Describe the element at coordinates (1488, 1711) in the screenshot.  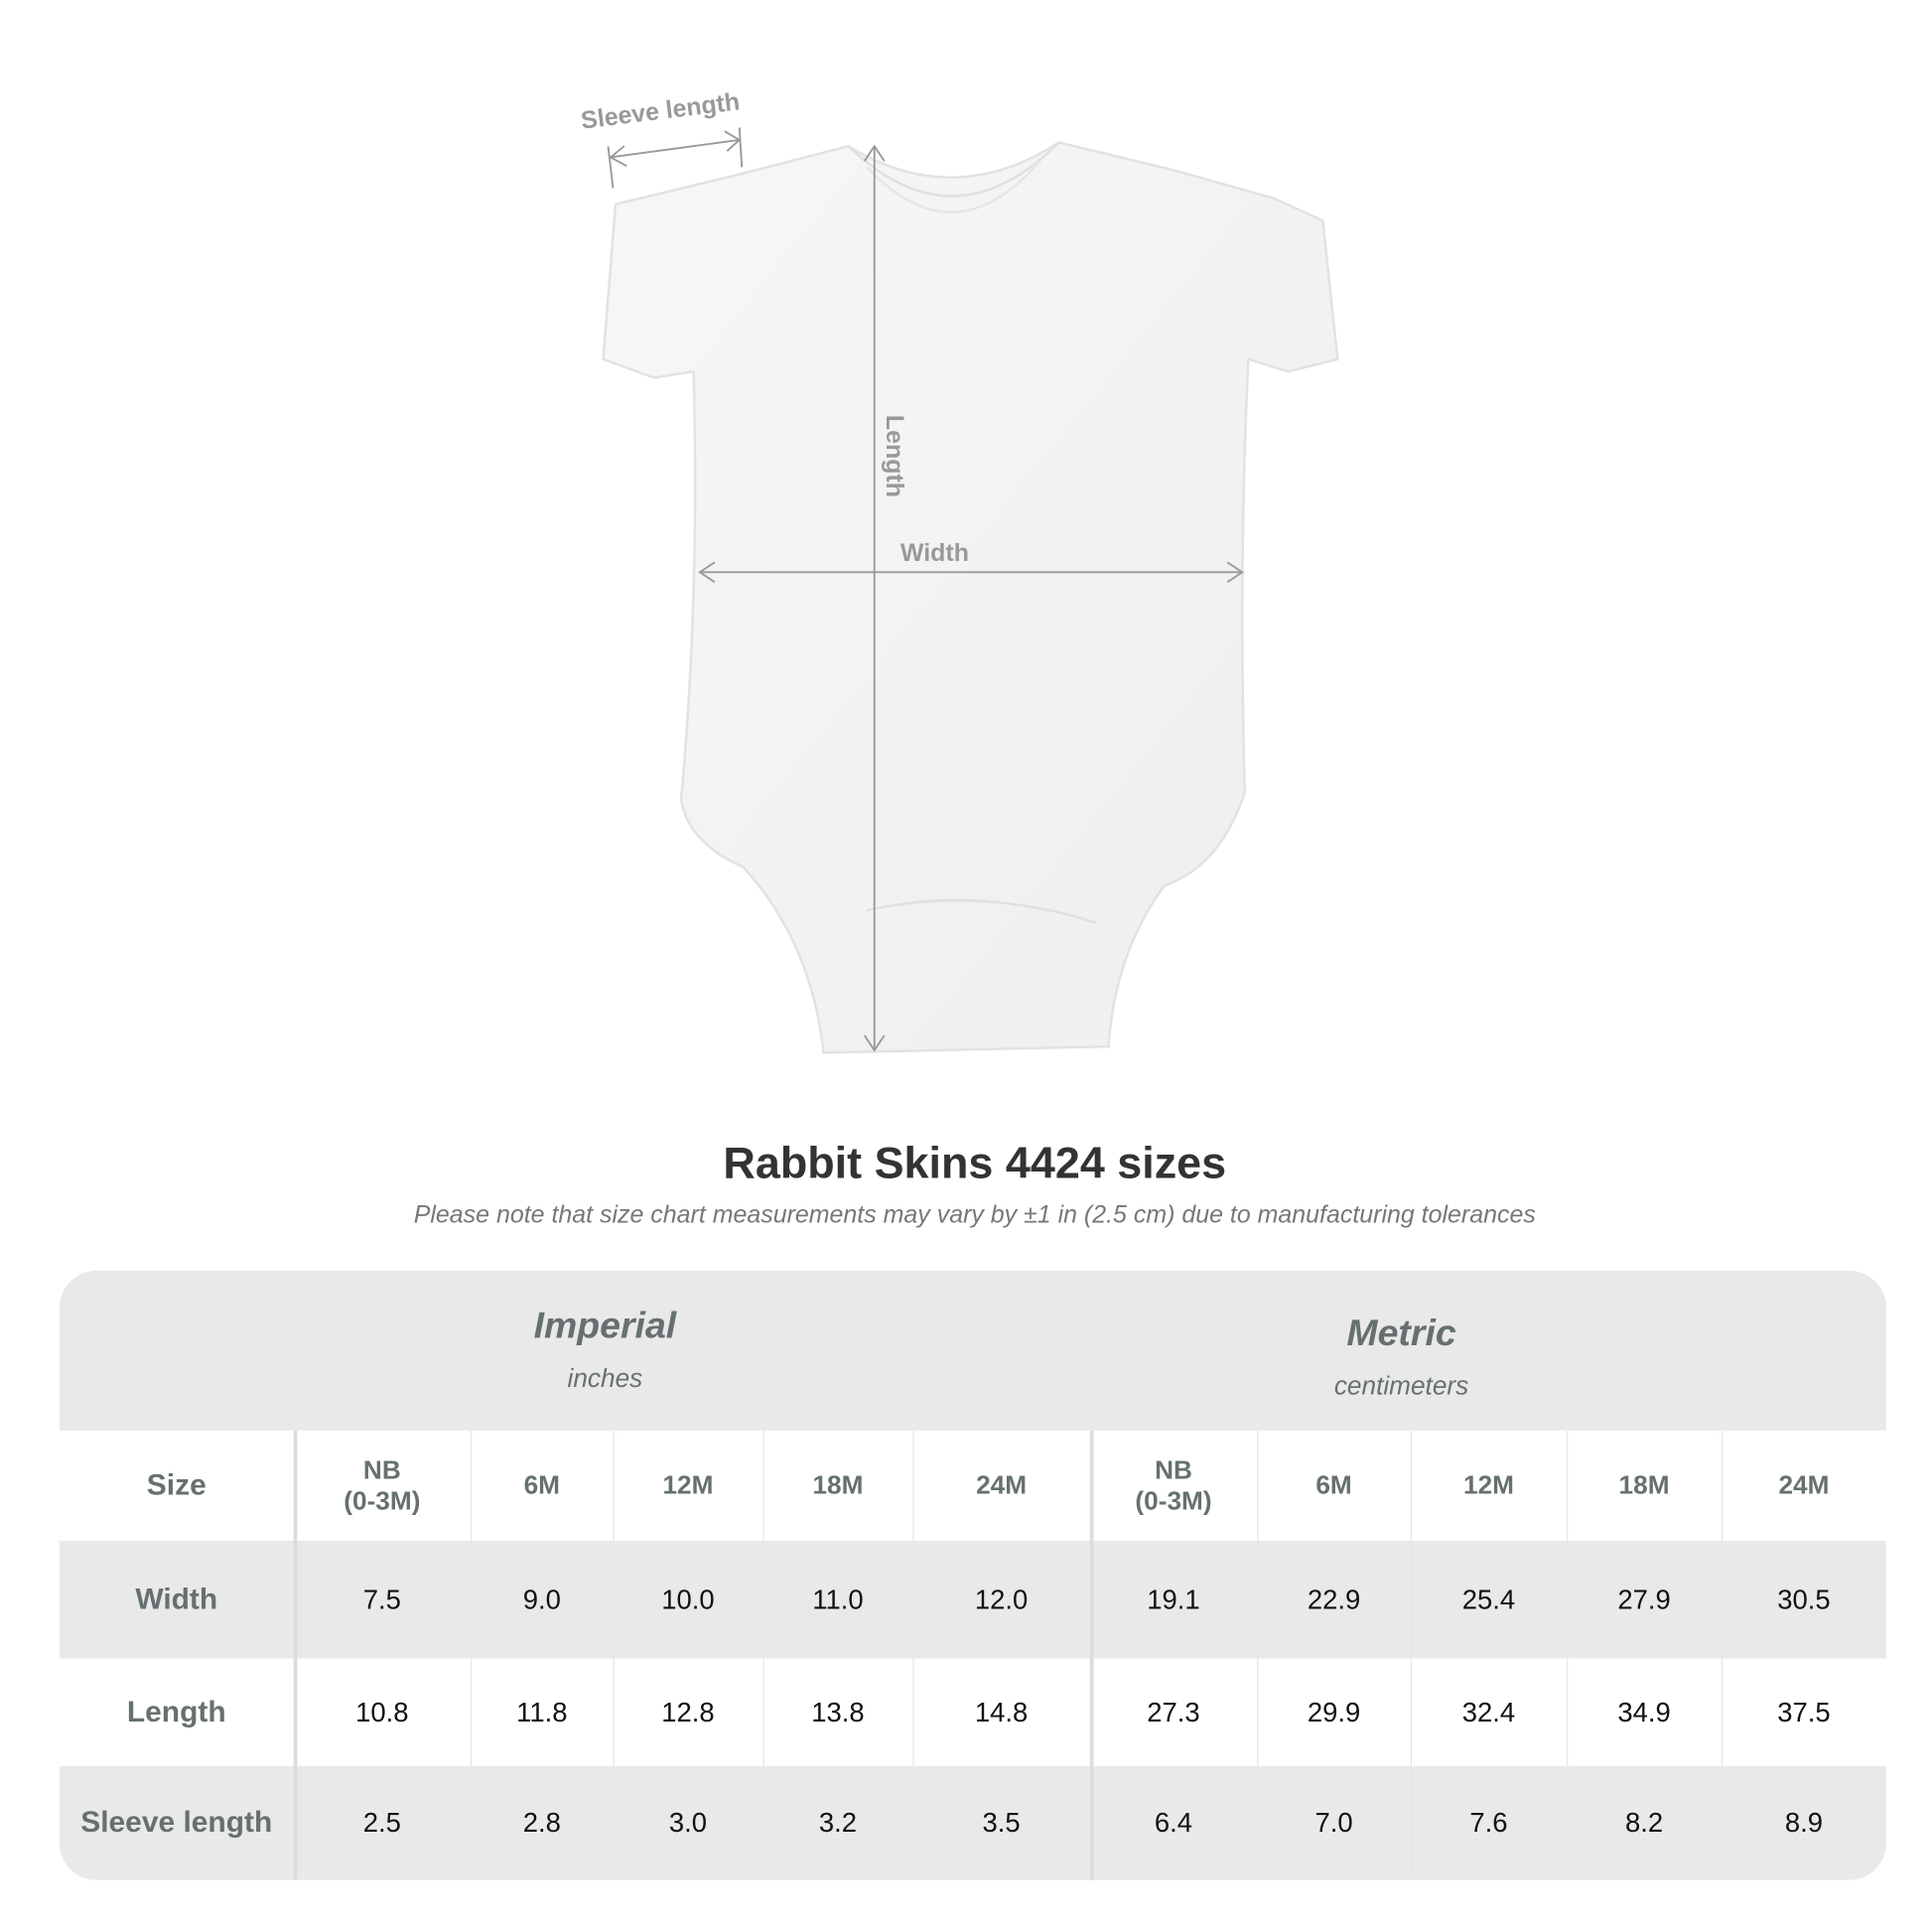
I see `table-cell: 32.4` at that location.